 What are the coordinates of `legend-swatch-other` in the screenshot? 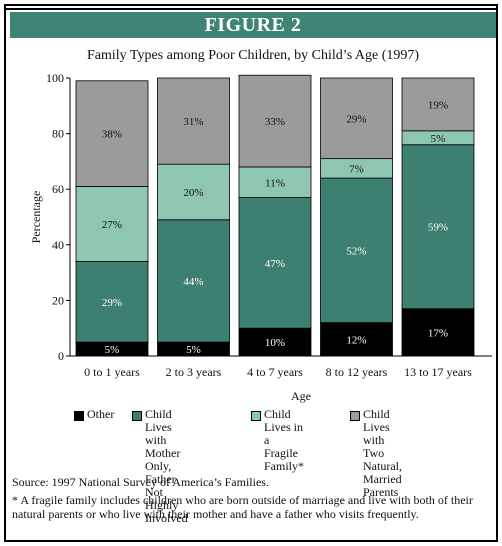 It's located at (79, 416).